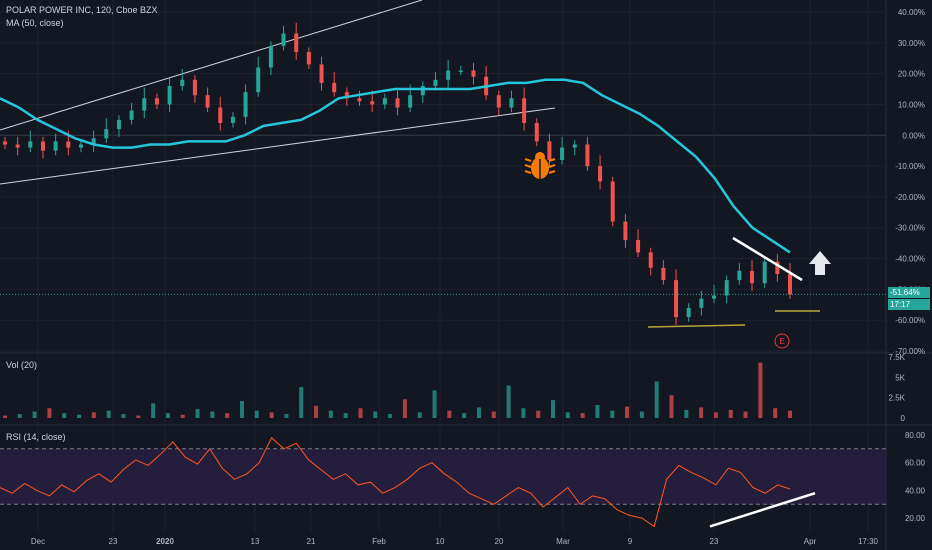 Image resolution: width=932 pixels, height=550 pixels. Describe the element at coordinates (540, 165) in the screenshot. I see `bug-icon` at that location.